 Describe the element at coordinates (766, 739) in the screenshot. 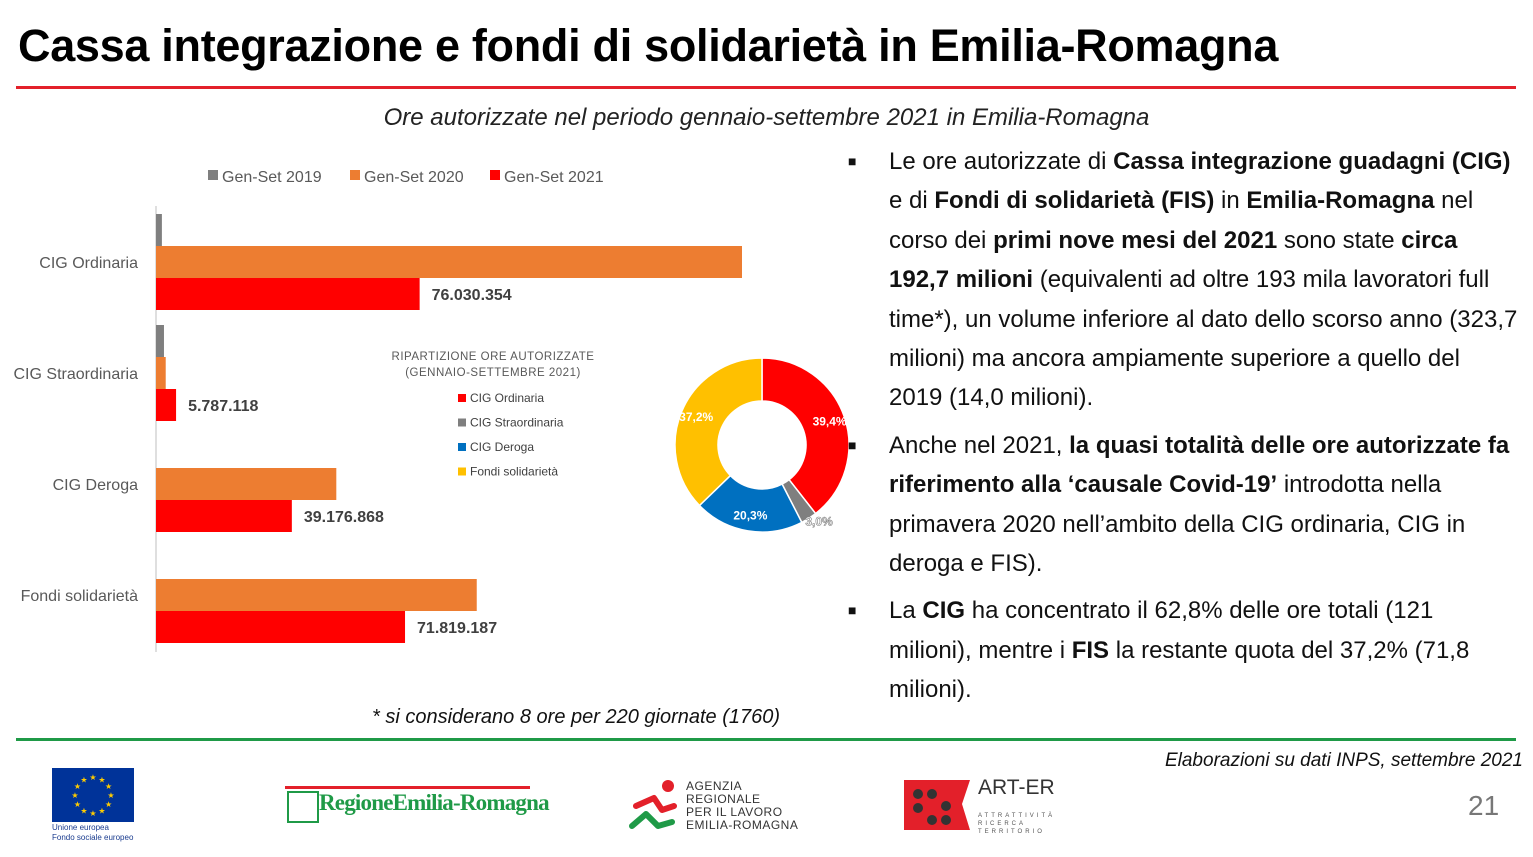

I see `footer-divider` at that location.